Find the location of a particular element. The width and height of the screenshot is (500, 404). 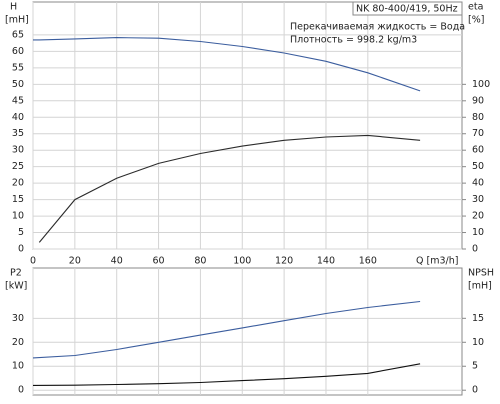

x-tick-label: 60 is located at coordinates (159, 261).